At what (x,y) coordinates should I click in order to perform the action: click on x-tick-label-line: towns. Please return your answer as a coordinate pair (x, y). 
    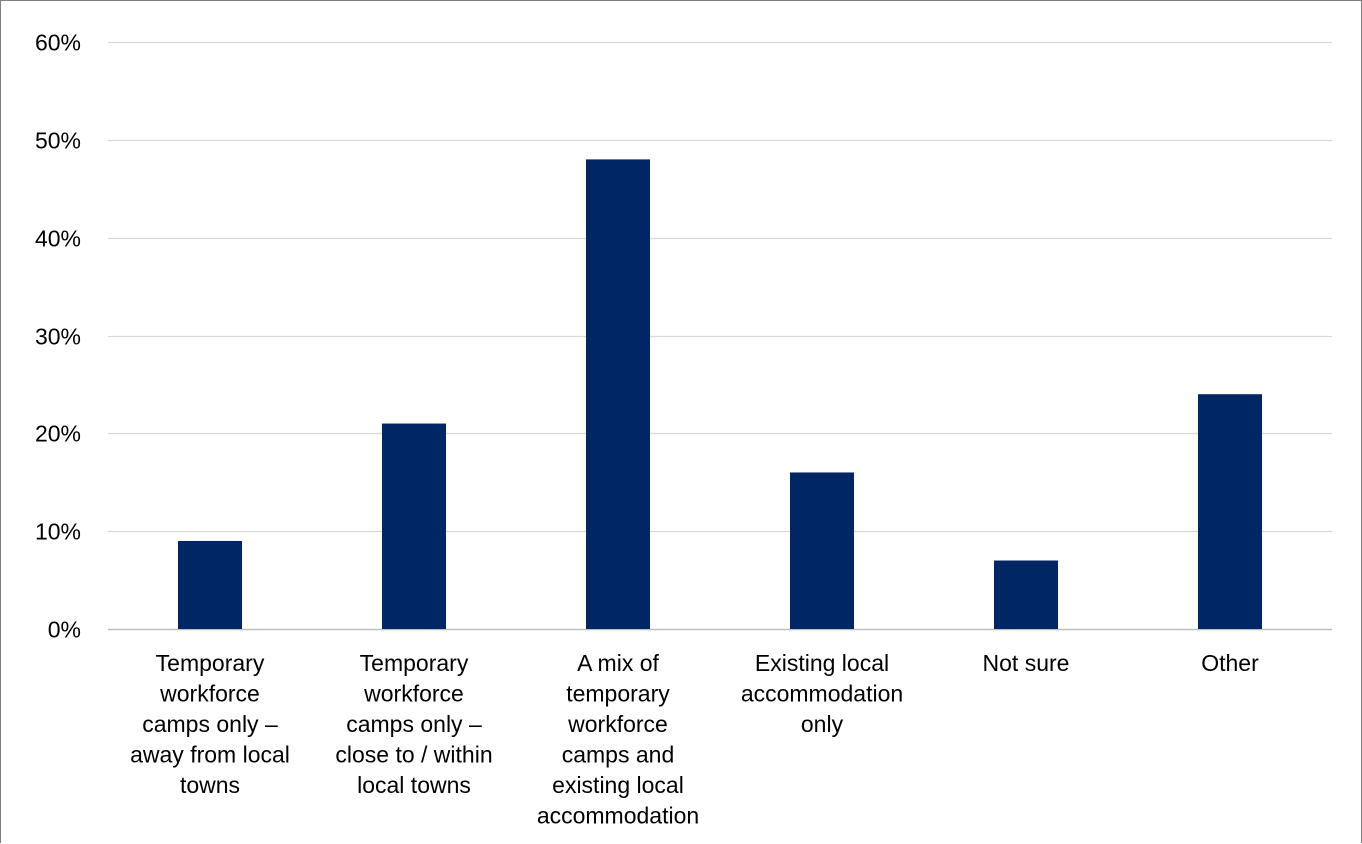
    Looking at the image, I should click on (210, 785).